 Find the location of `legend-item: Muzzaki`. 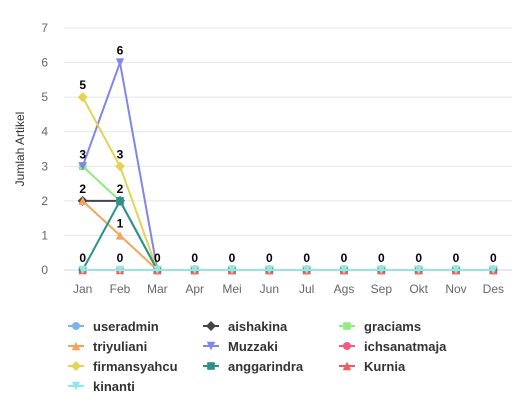

legend-item: Muzzaki is located at coordinates (240, 346).